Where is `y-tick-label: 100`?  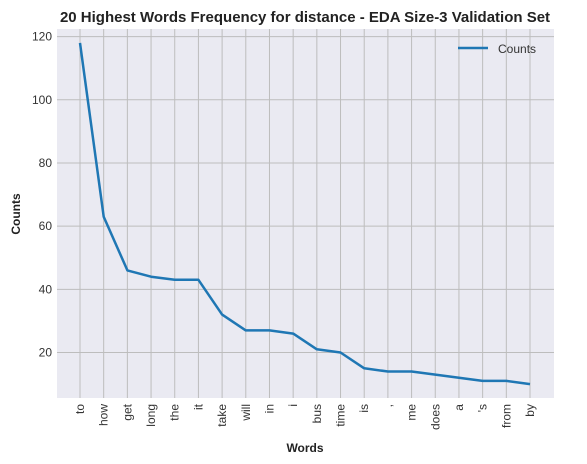 y-tick-label: 100 is located at coordinates (42, 100).